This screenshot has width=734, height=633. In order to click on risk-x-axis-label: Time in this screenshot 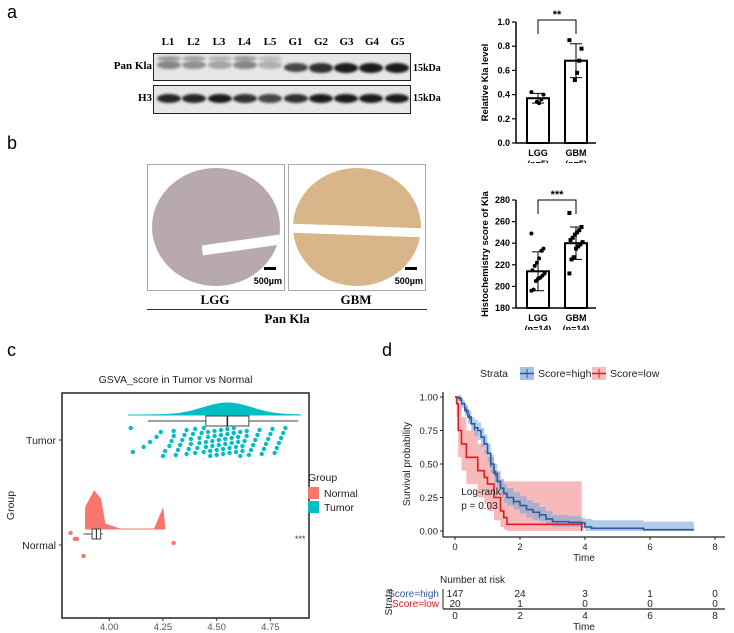, I will do `click(584, 627)`.